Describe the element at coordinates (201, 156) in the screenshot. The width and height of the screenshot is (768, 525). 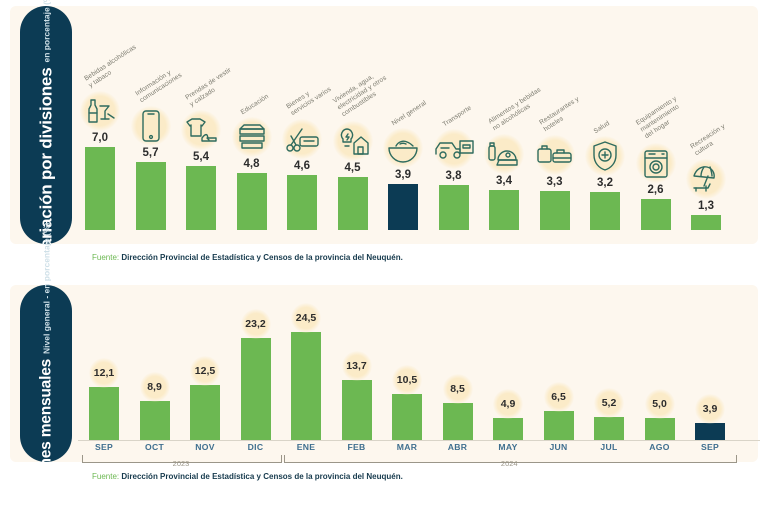
I see `division-value-label: 5,4` at that location.